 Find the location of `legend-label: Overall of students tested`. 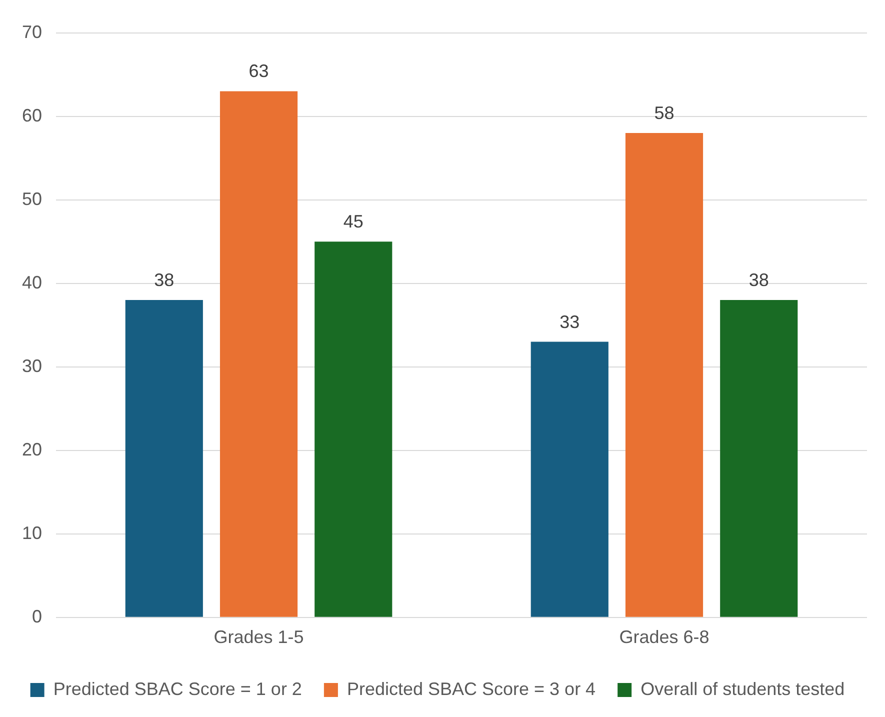

legend-label: Overall of students tested is located at coordinates (742, 688).